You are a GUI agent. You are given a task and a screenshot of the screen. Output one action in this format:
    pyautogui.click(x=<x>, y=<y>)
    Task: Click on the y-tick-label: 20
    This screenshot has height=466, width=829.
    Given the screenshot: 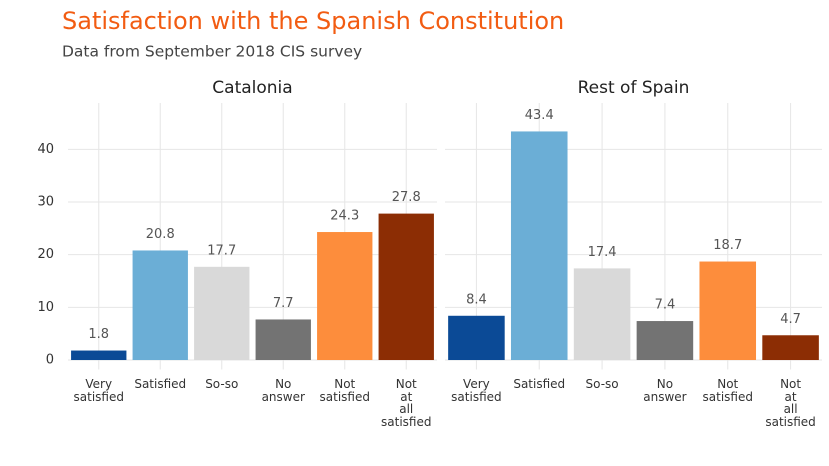 What is the action you would take?
    pyautogui.click(x=45, y=254)
    